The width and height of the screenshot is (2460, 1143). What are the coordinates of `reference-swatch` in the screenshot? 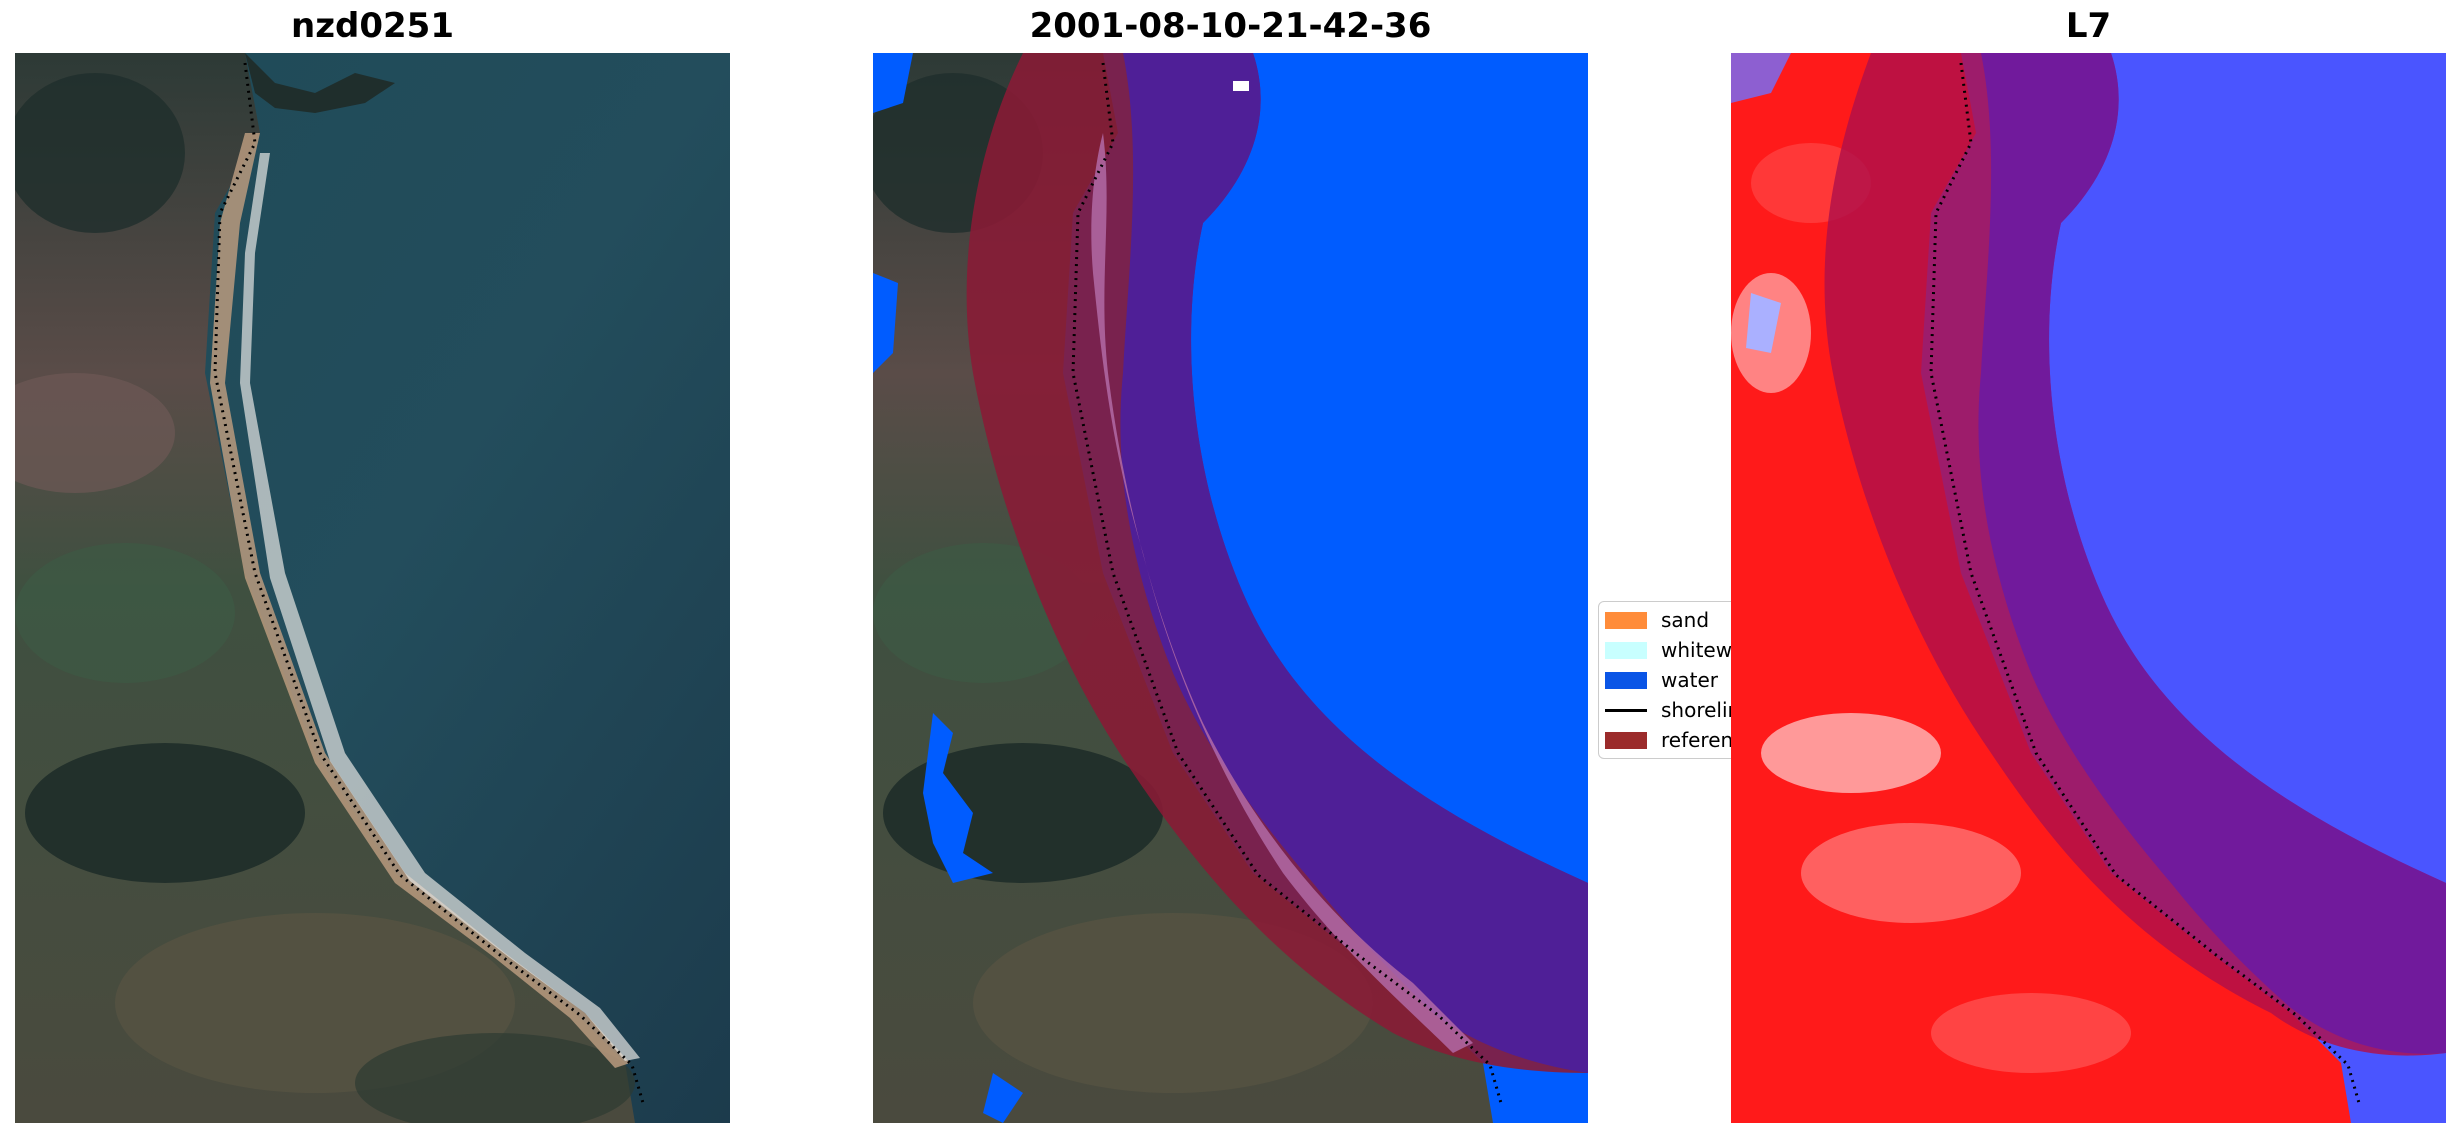 It's located at (1626, 740).